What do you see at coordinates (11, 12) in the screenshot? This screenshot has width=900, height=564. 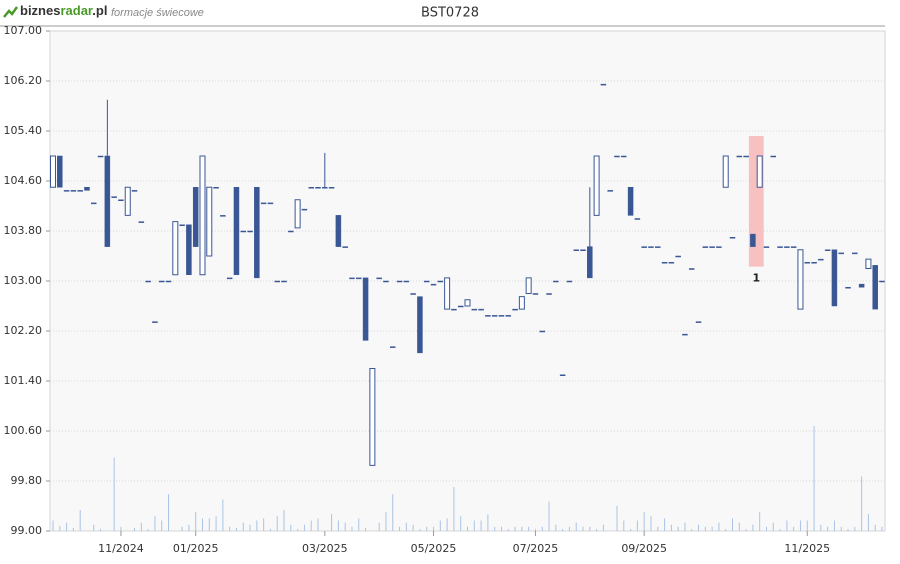 I see `logo-icon` at bounding box center [11, 12].